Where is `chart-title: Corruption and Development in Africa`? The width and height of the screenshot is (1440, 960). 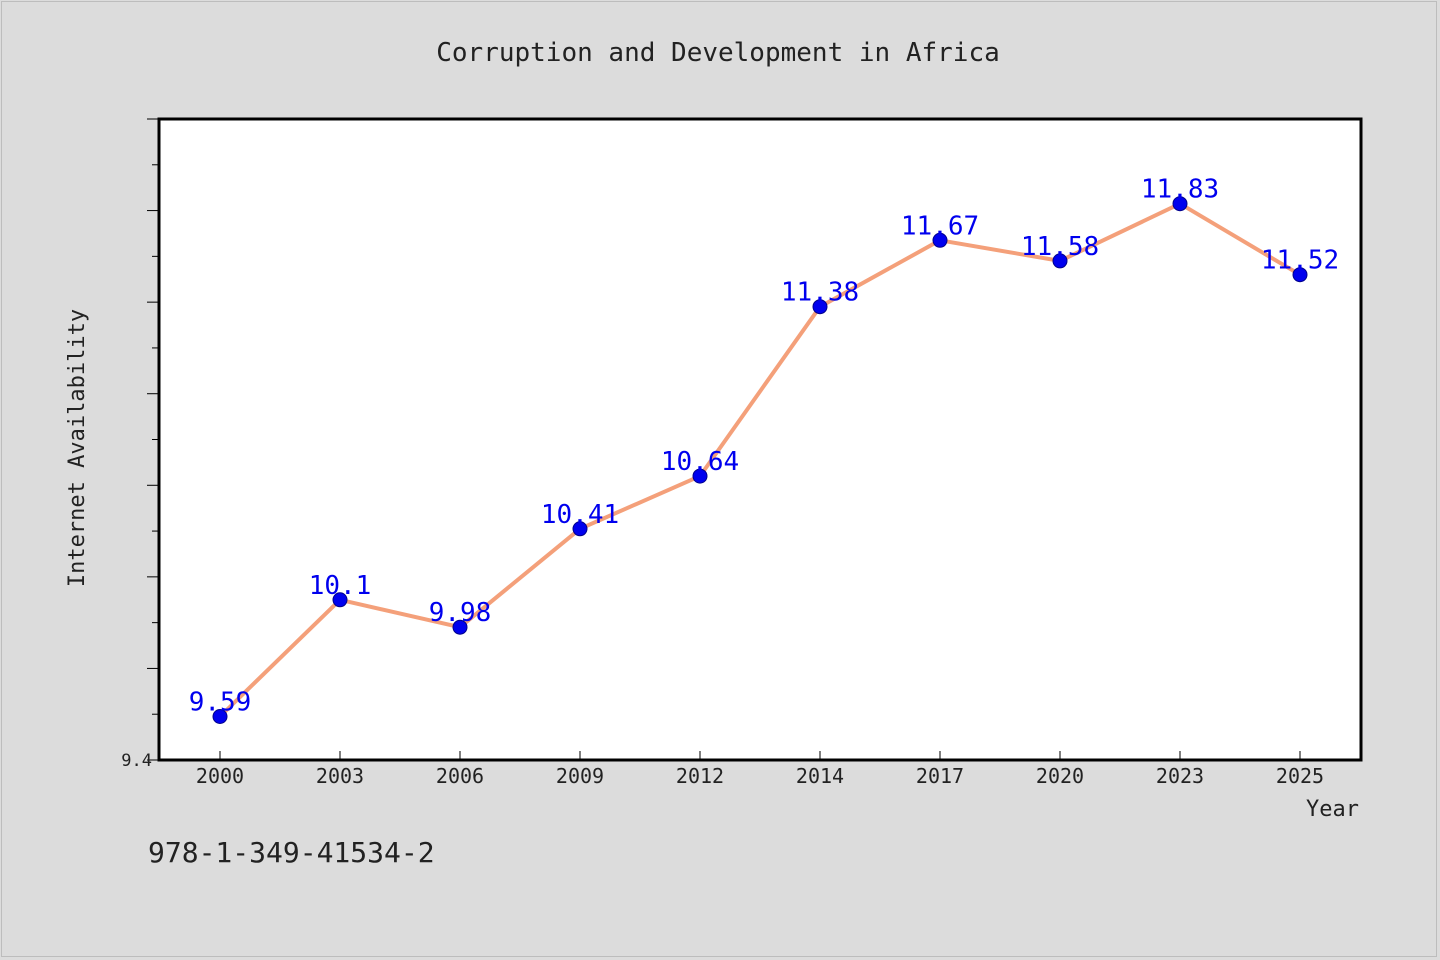 chart-title: Corruption and Development in Africa is located at coordinates (718, 53).